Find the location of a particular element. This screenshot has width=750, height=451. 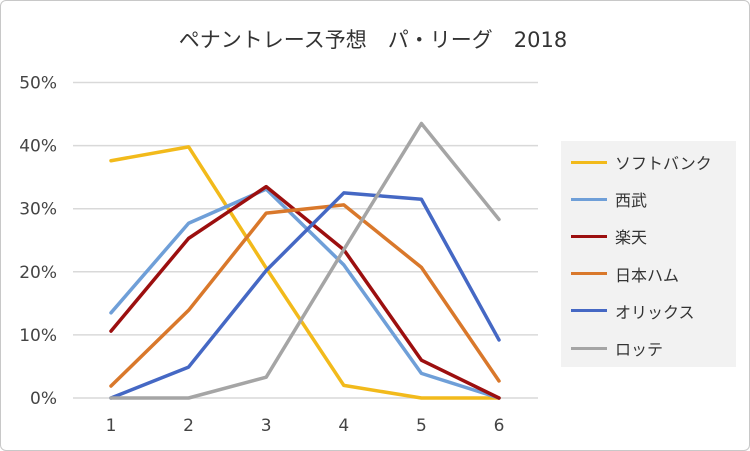

y-tick-label: 50% is located at coordinates (38, 84).